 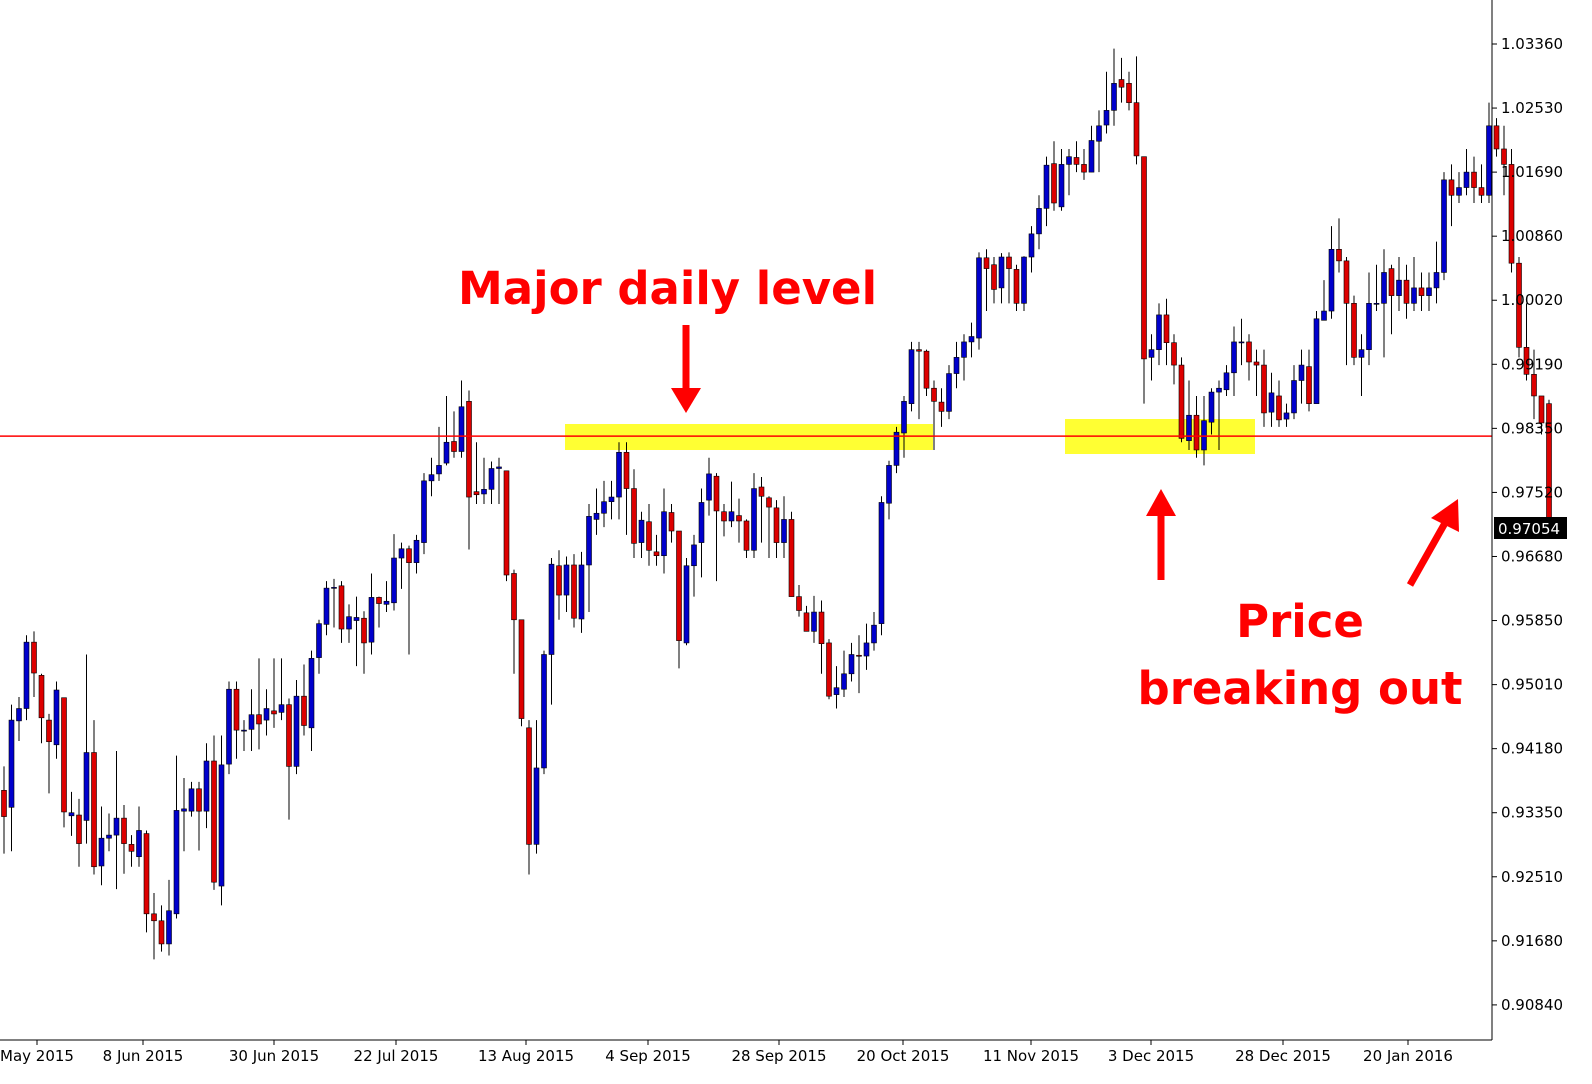 I want to click on x-tick-label: May 2015, so click(x=37, y=1056).